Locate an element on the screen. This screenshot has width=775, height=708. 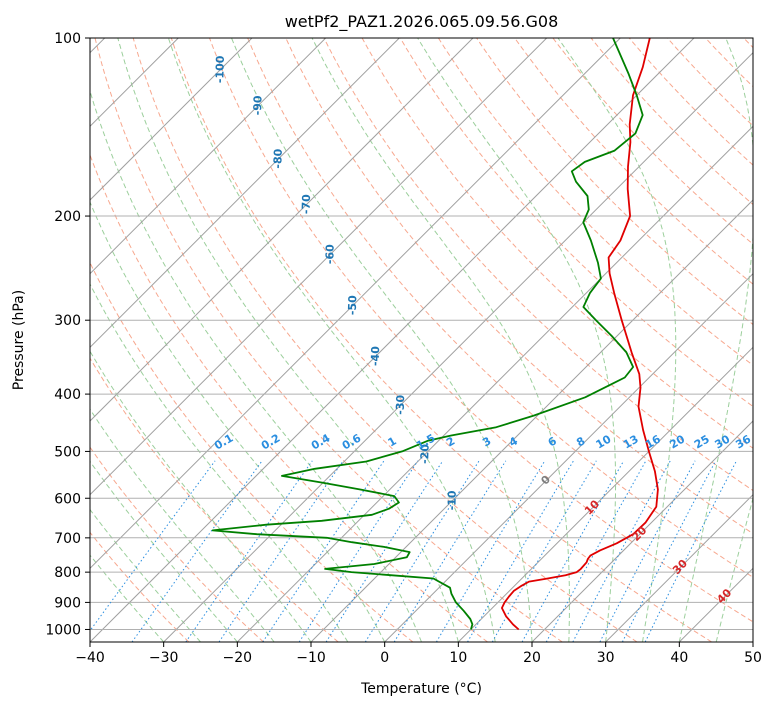
y-axis-label: Pressure (hPa) is located at coordinates (19, 340).